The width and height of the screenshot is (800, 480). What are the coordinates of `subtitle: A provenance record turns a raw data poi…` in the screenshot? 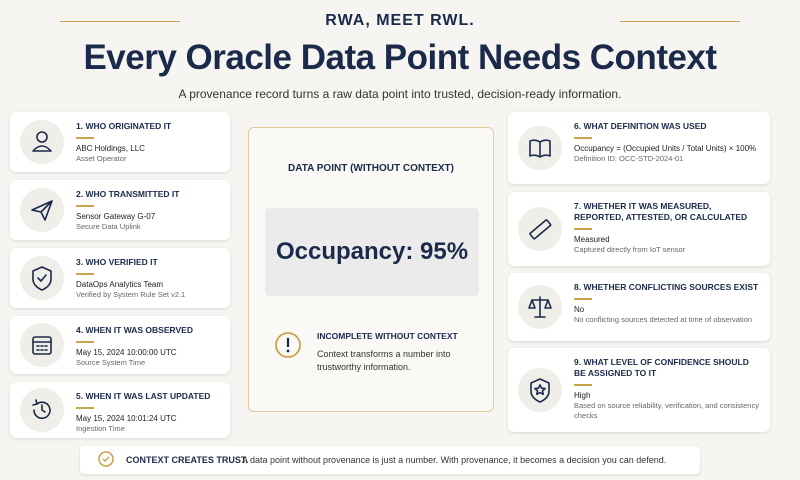 It's located at (400, 94).